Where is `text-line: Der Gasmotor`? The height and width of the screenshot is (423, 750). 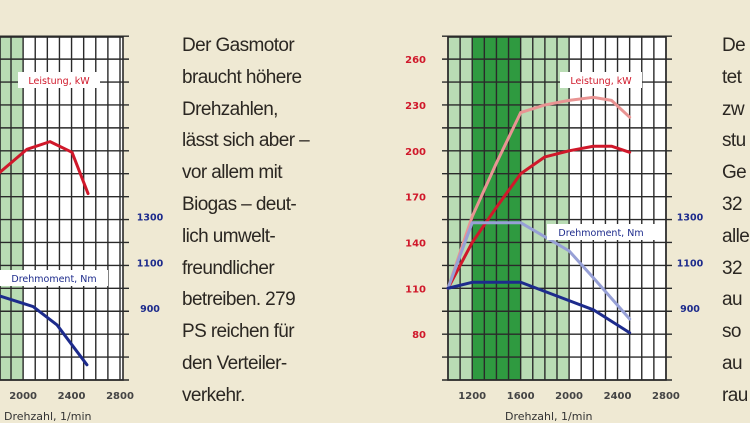 text-line: Der Gasmotor is located at coordinates (238, 45).